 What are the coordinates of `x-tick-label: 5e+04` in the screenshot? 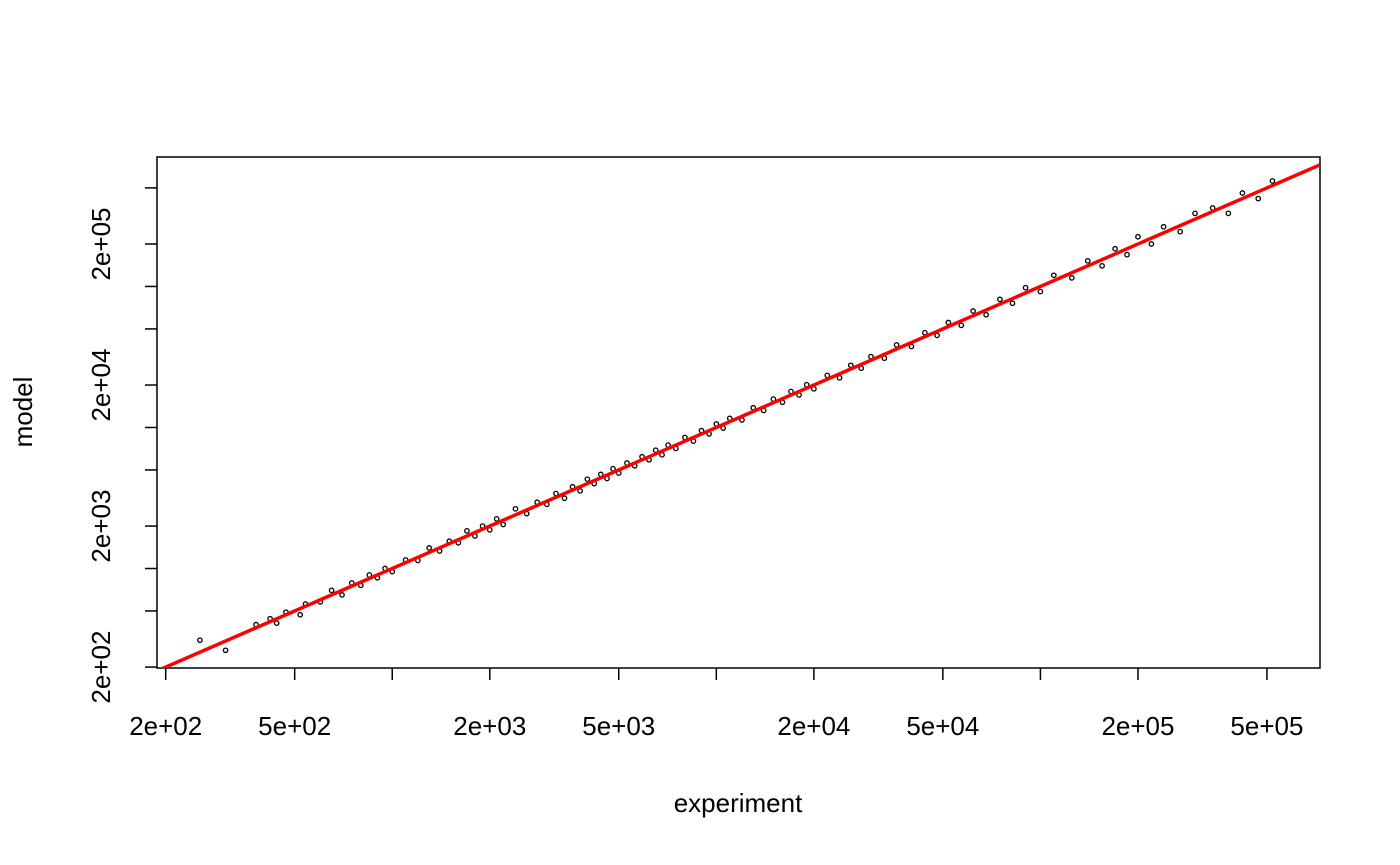 It's located at (942, 726).